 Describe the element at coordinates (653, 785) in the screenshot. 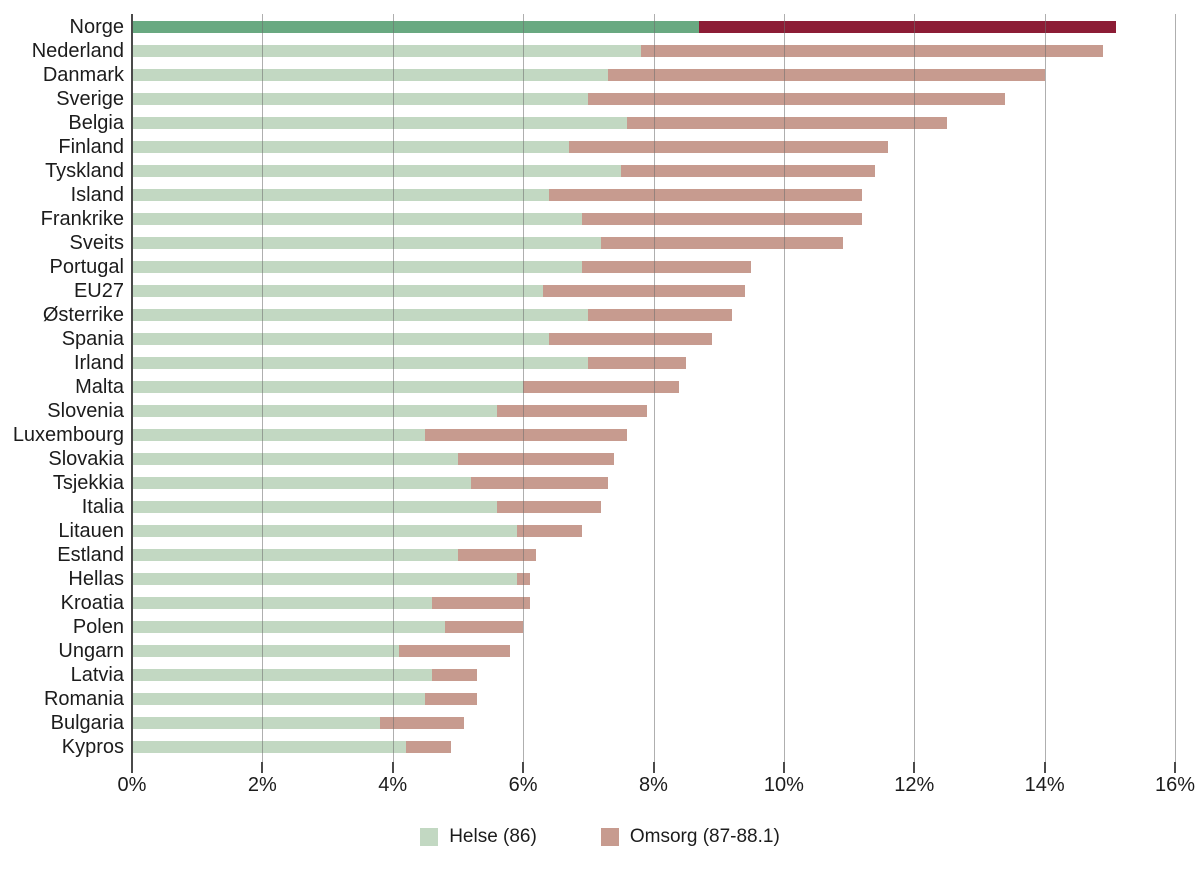

I see `x-axis-tick-label: 8%` at that location.